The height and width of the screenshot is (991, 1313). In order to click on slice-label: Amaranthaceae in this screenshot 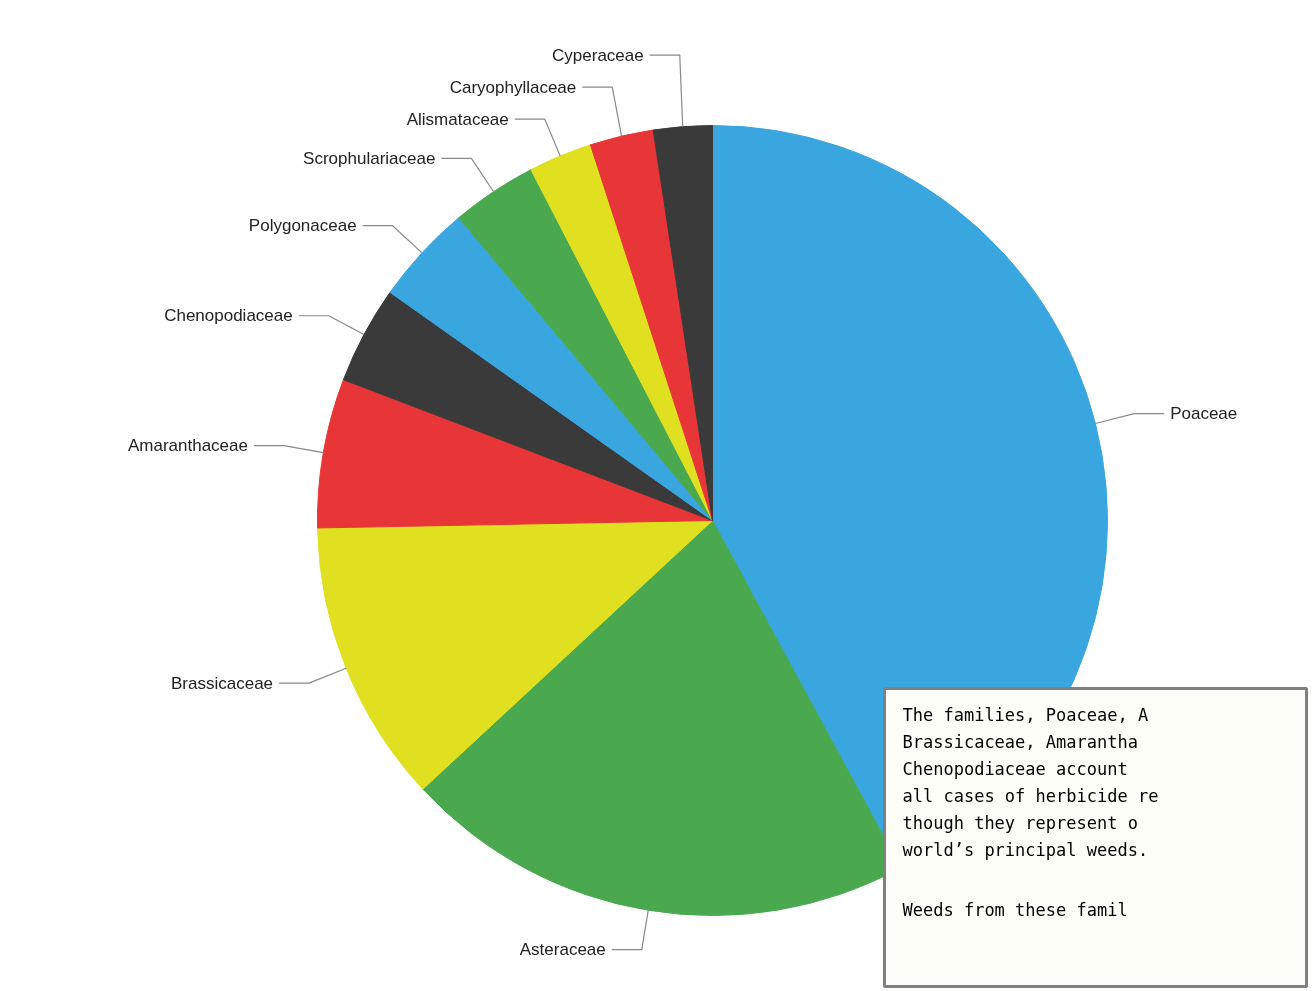, I will do `click(187, 446)`.